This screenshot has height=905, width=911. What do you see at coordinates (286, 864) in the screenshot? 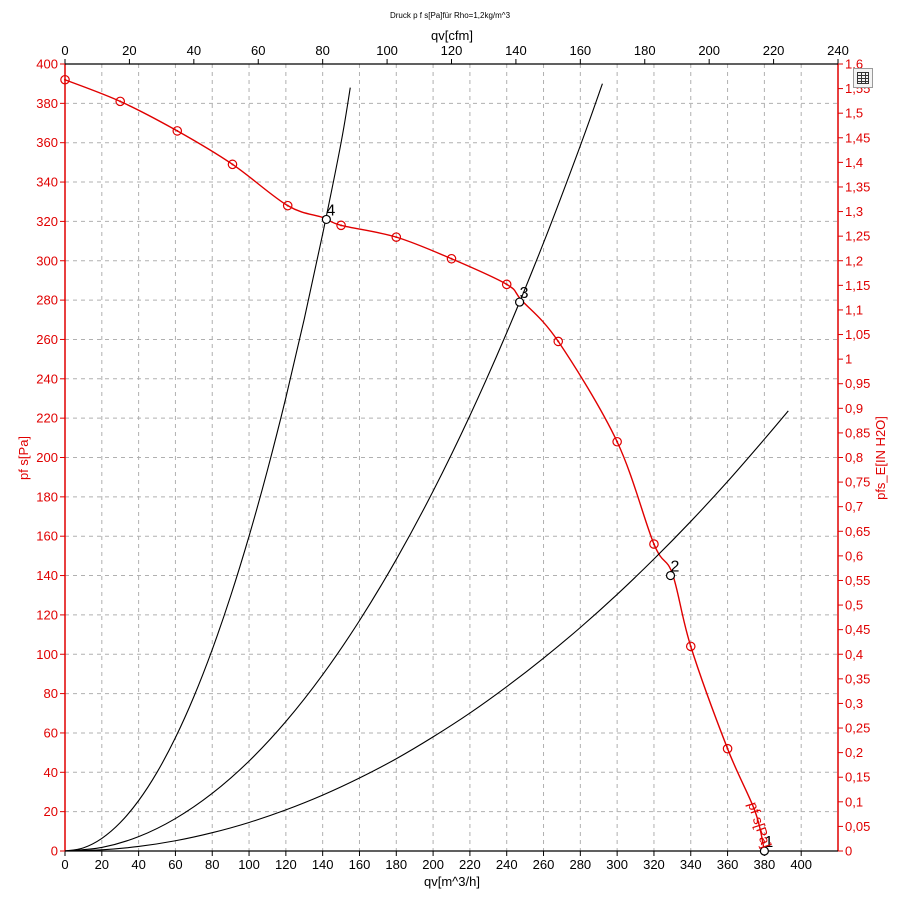
I see `x-tick-label: 120` at bounding box center [286, 864].